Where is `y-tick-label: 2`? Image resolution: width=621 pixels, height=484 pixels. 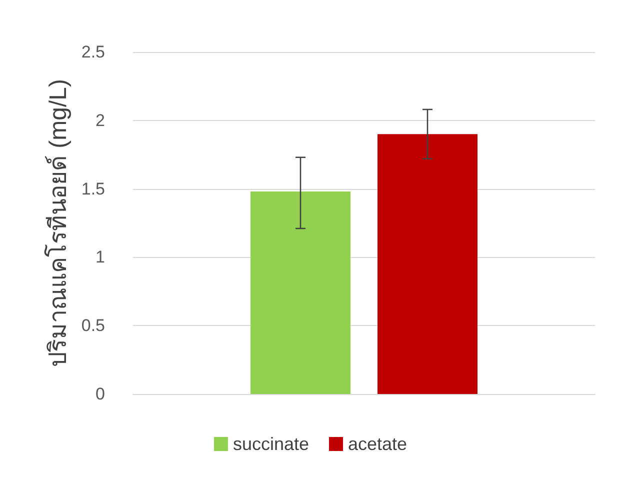 y-tick-label: 2 is located at coordinates (100, 120).